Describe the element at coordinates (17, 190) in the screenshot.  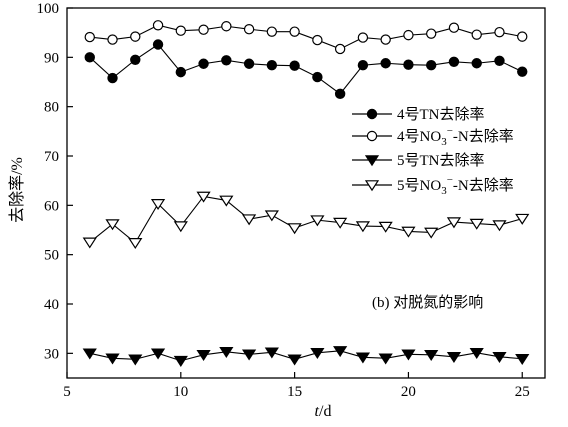
I see `y-axis-label: 去除率/%` at that location.